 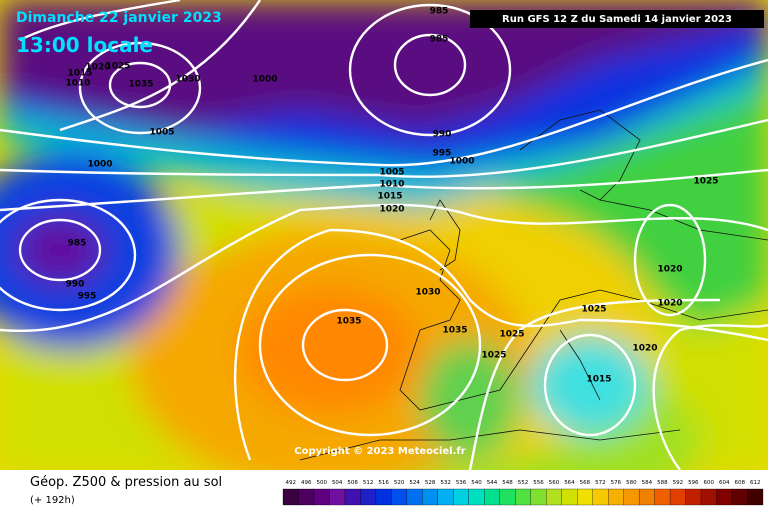 What do you see at coordinates (306, 483) in the screenshot?
I see `legend-label: 496` at bounding box center [306, 483].